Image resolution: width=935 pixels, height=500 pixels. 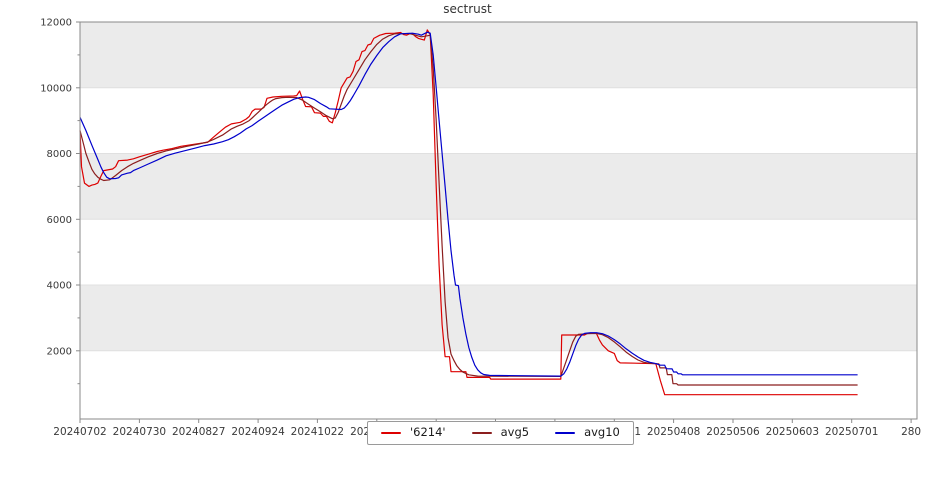 What do you see at coordinates (56, 88) in the screenshot?
I see `svg-text: 10000` at bounding box center [56, 88].